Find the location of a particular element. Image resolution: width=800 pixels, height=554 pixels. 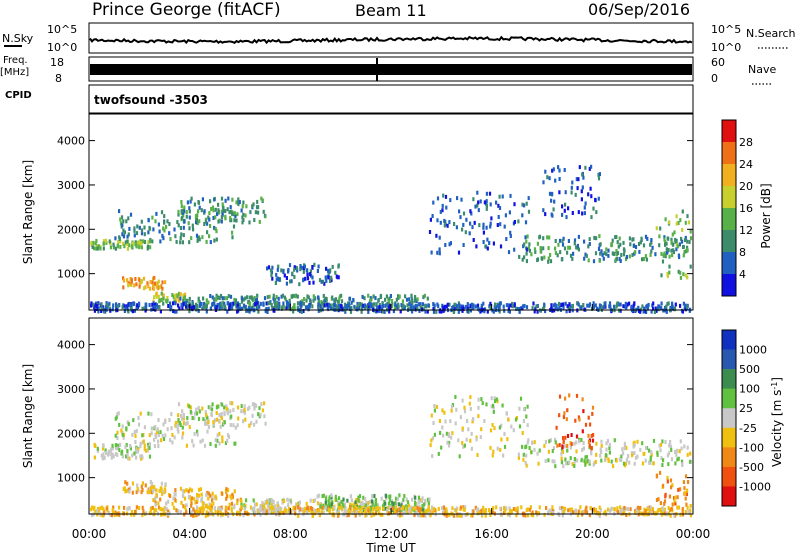

colorbar-tick-label: 4 is located at coordinates (742, 274).